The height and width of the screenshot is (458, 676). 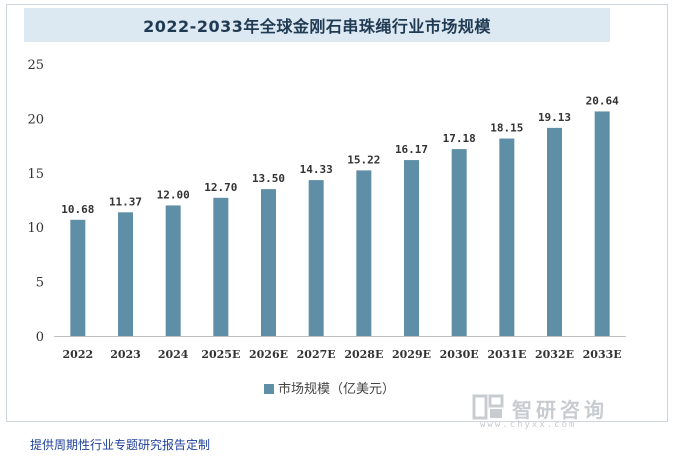 I want to click on chart-title: 2022-2033年全球金刚石串珠绳行业市场规模, so click(x=317, y=26).